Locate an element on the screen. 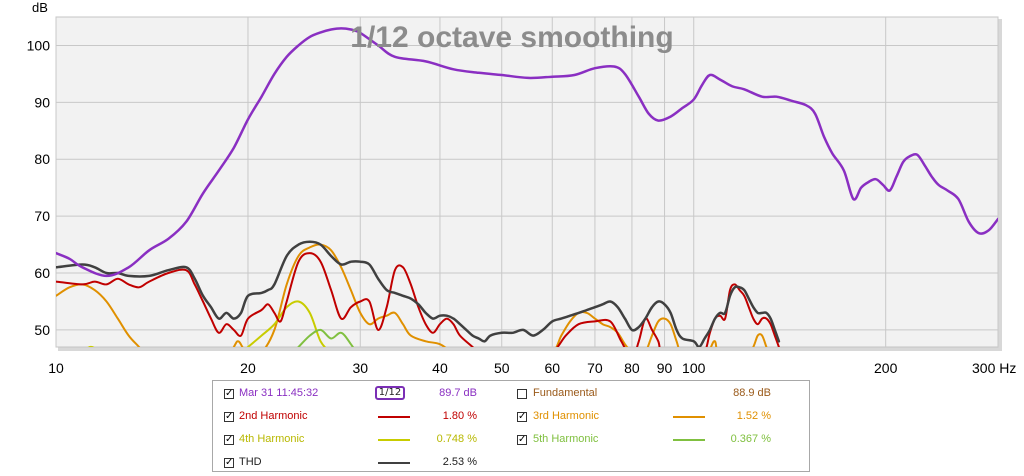  legend-label-4th-harmonic: 4th Harmonic is located at coordinates (272, 439).